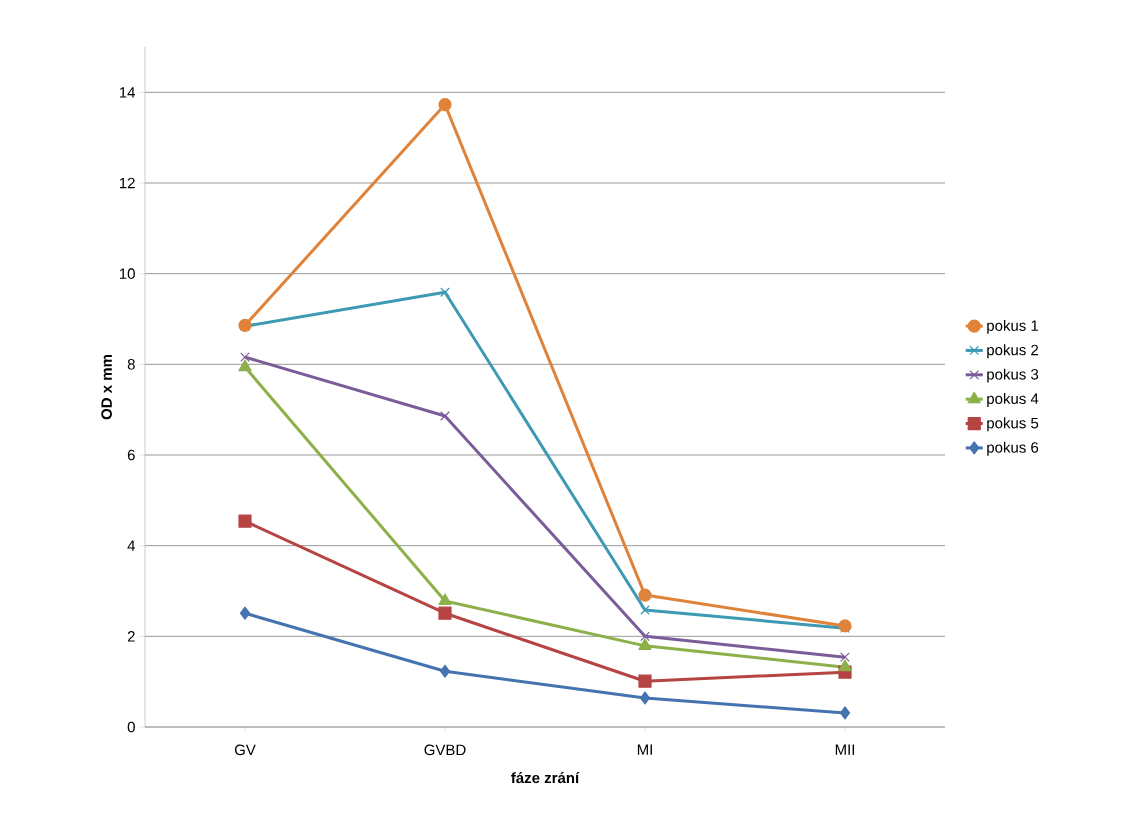  What do you see at coordinates (106, 387) in the screenshot?
I see `y-axis-title: OD x mm` at bounding box center [106, 387].